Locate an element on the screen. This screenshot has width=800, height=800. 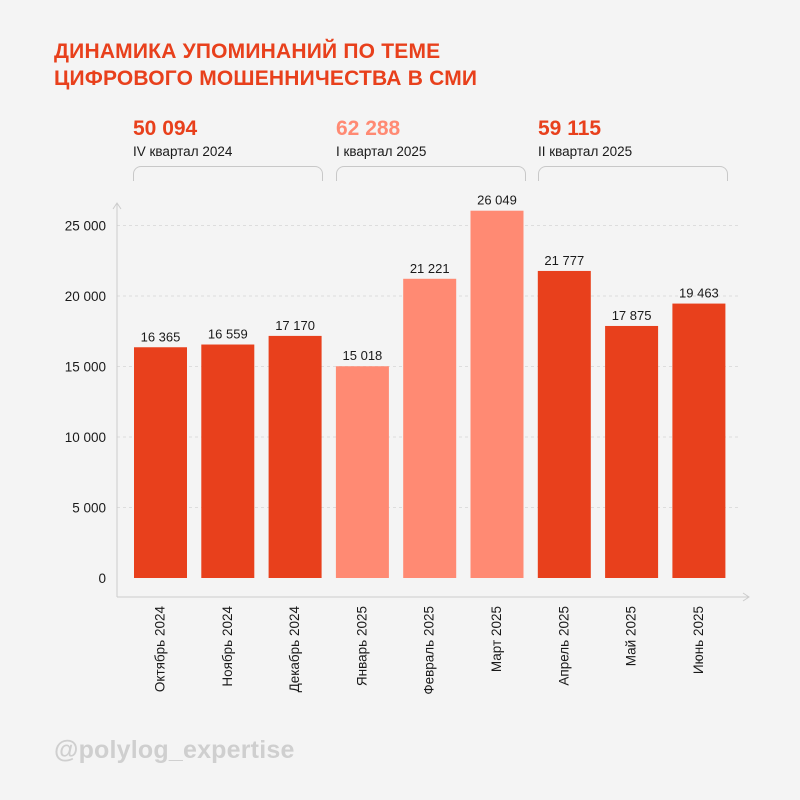
quarter-total: 59 115 is located at coordinates (570, 128).